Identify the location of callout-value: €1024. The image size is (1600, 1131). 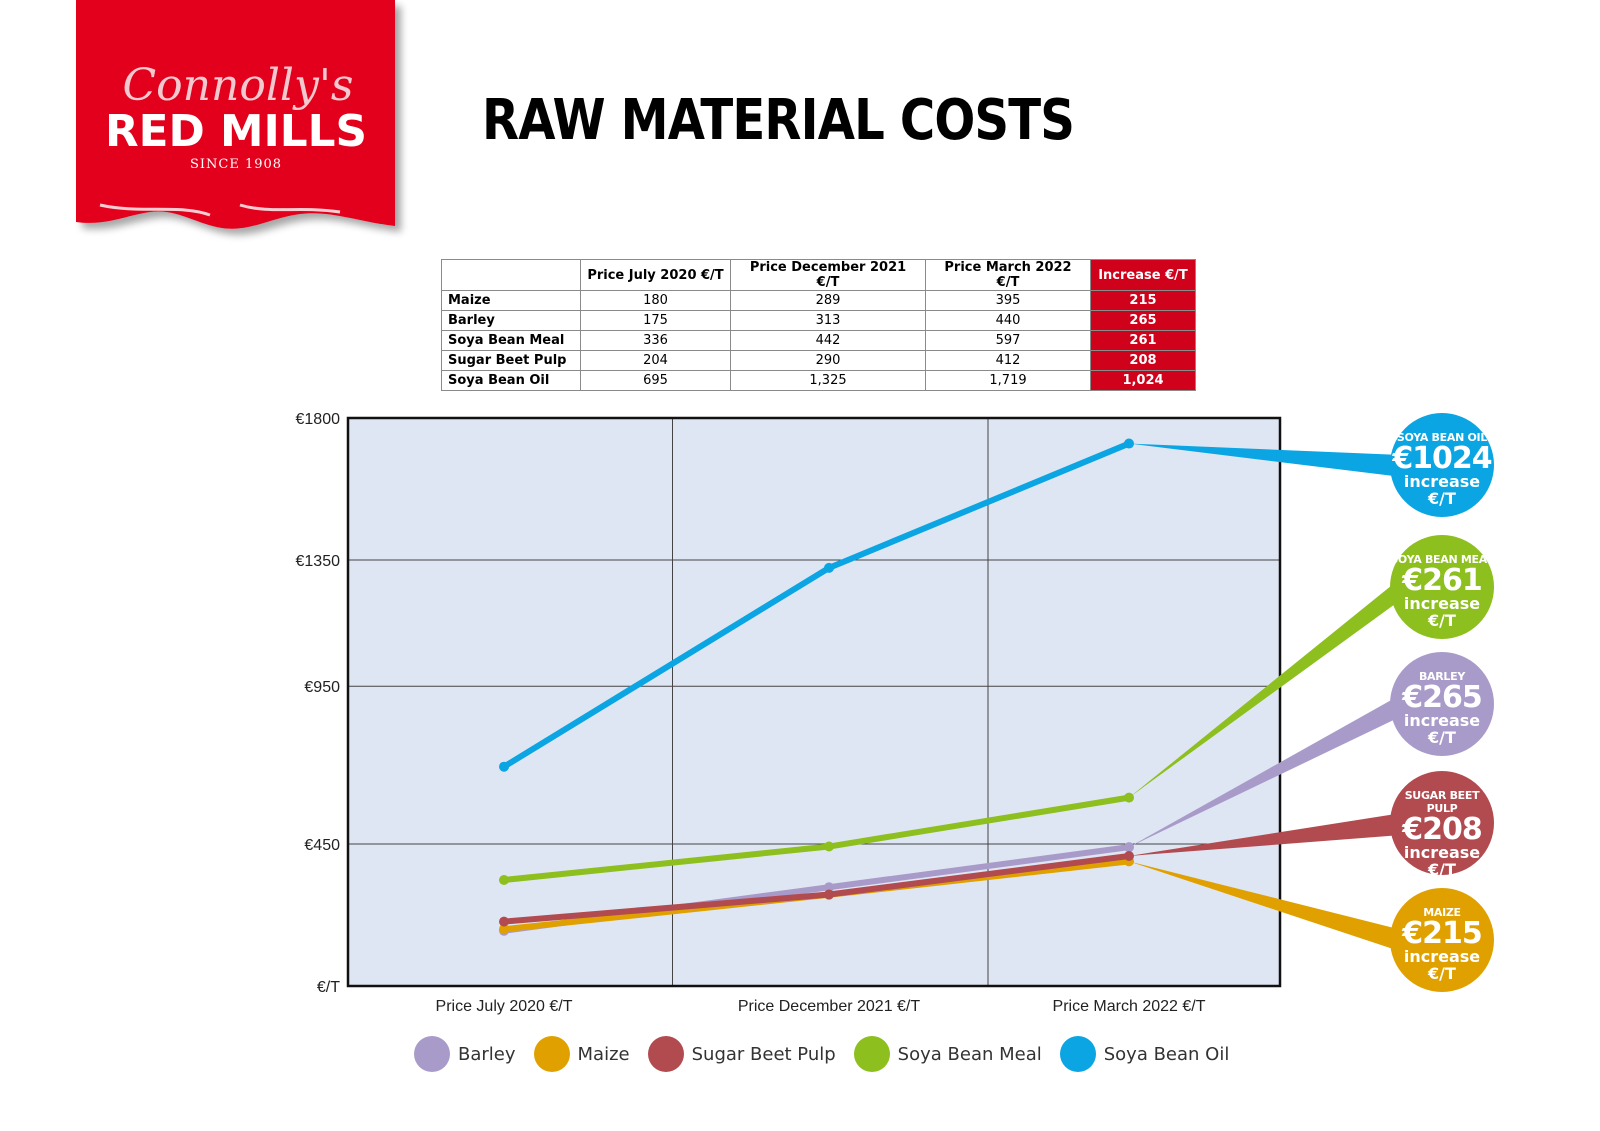
(1442, 458).